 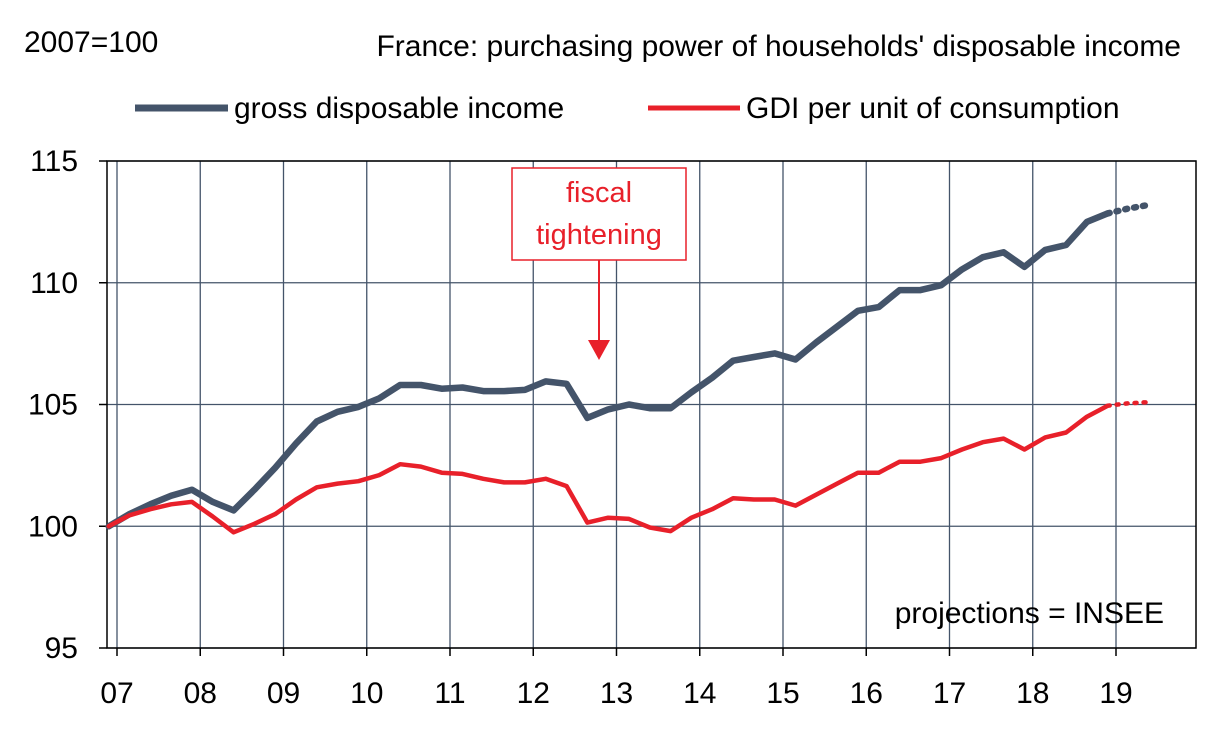 What do you see at coordinates (283, 693) in the screenshot?
I see `x-tick-label: 09` at bounding box center [283, 693].